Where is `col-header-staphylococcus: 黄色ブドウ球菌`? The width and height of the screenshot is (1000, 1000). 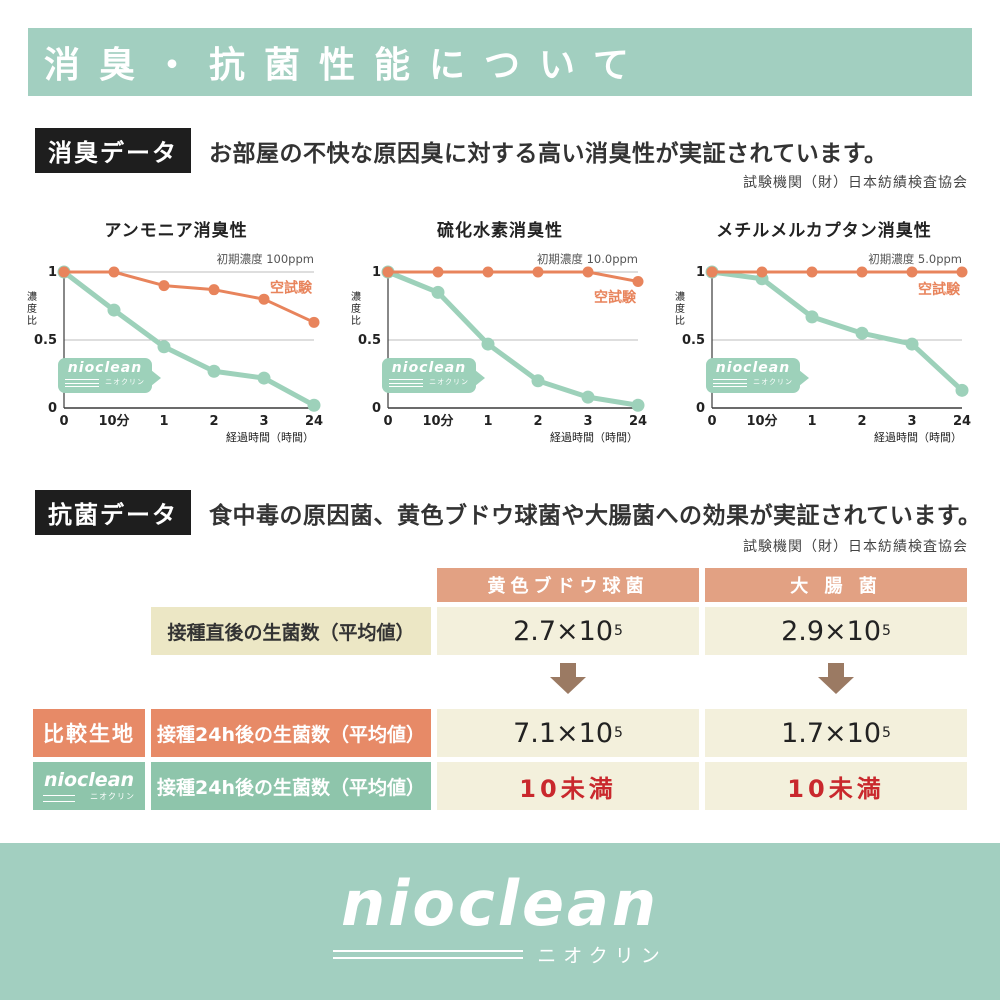
col-header-staphylococcus: 黄色ブドウ球菌 is located at coordinates (568, 585).